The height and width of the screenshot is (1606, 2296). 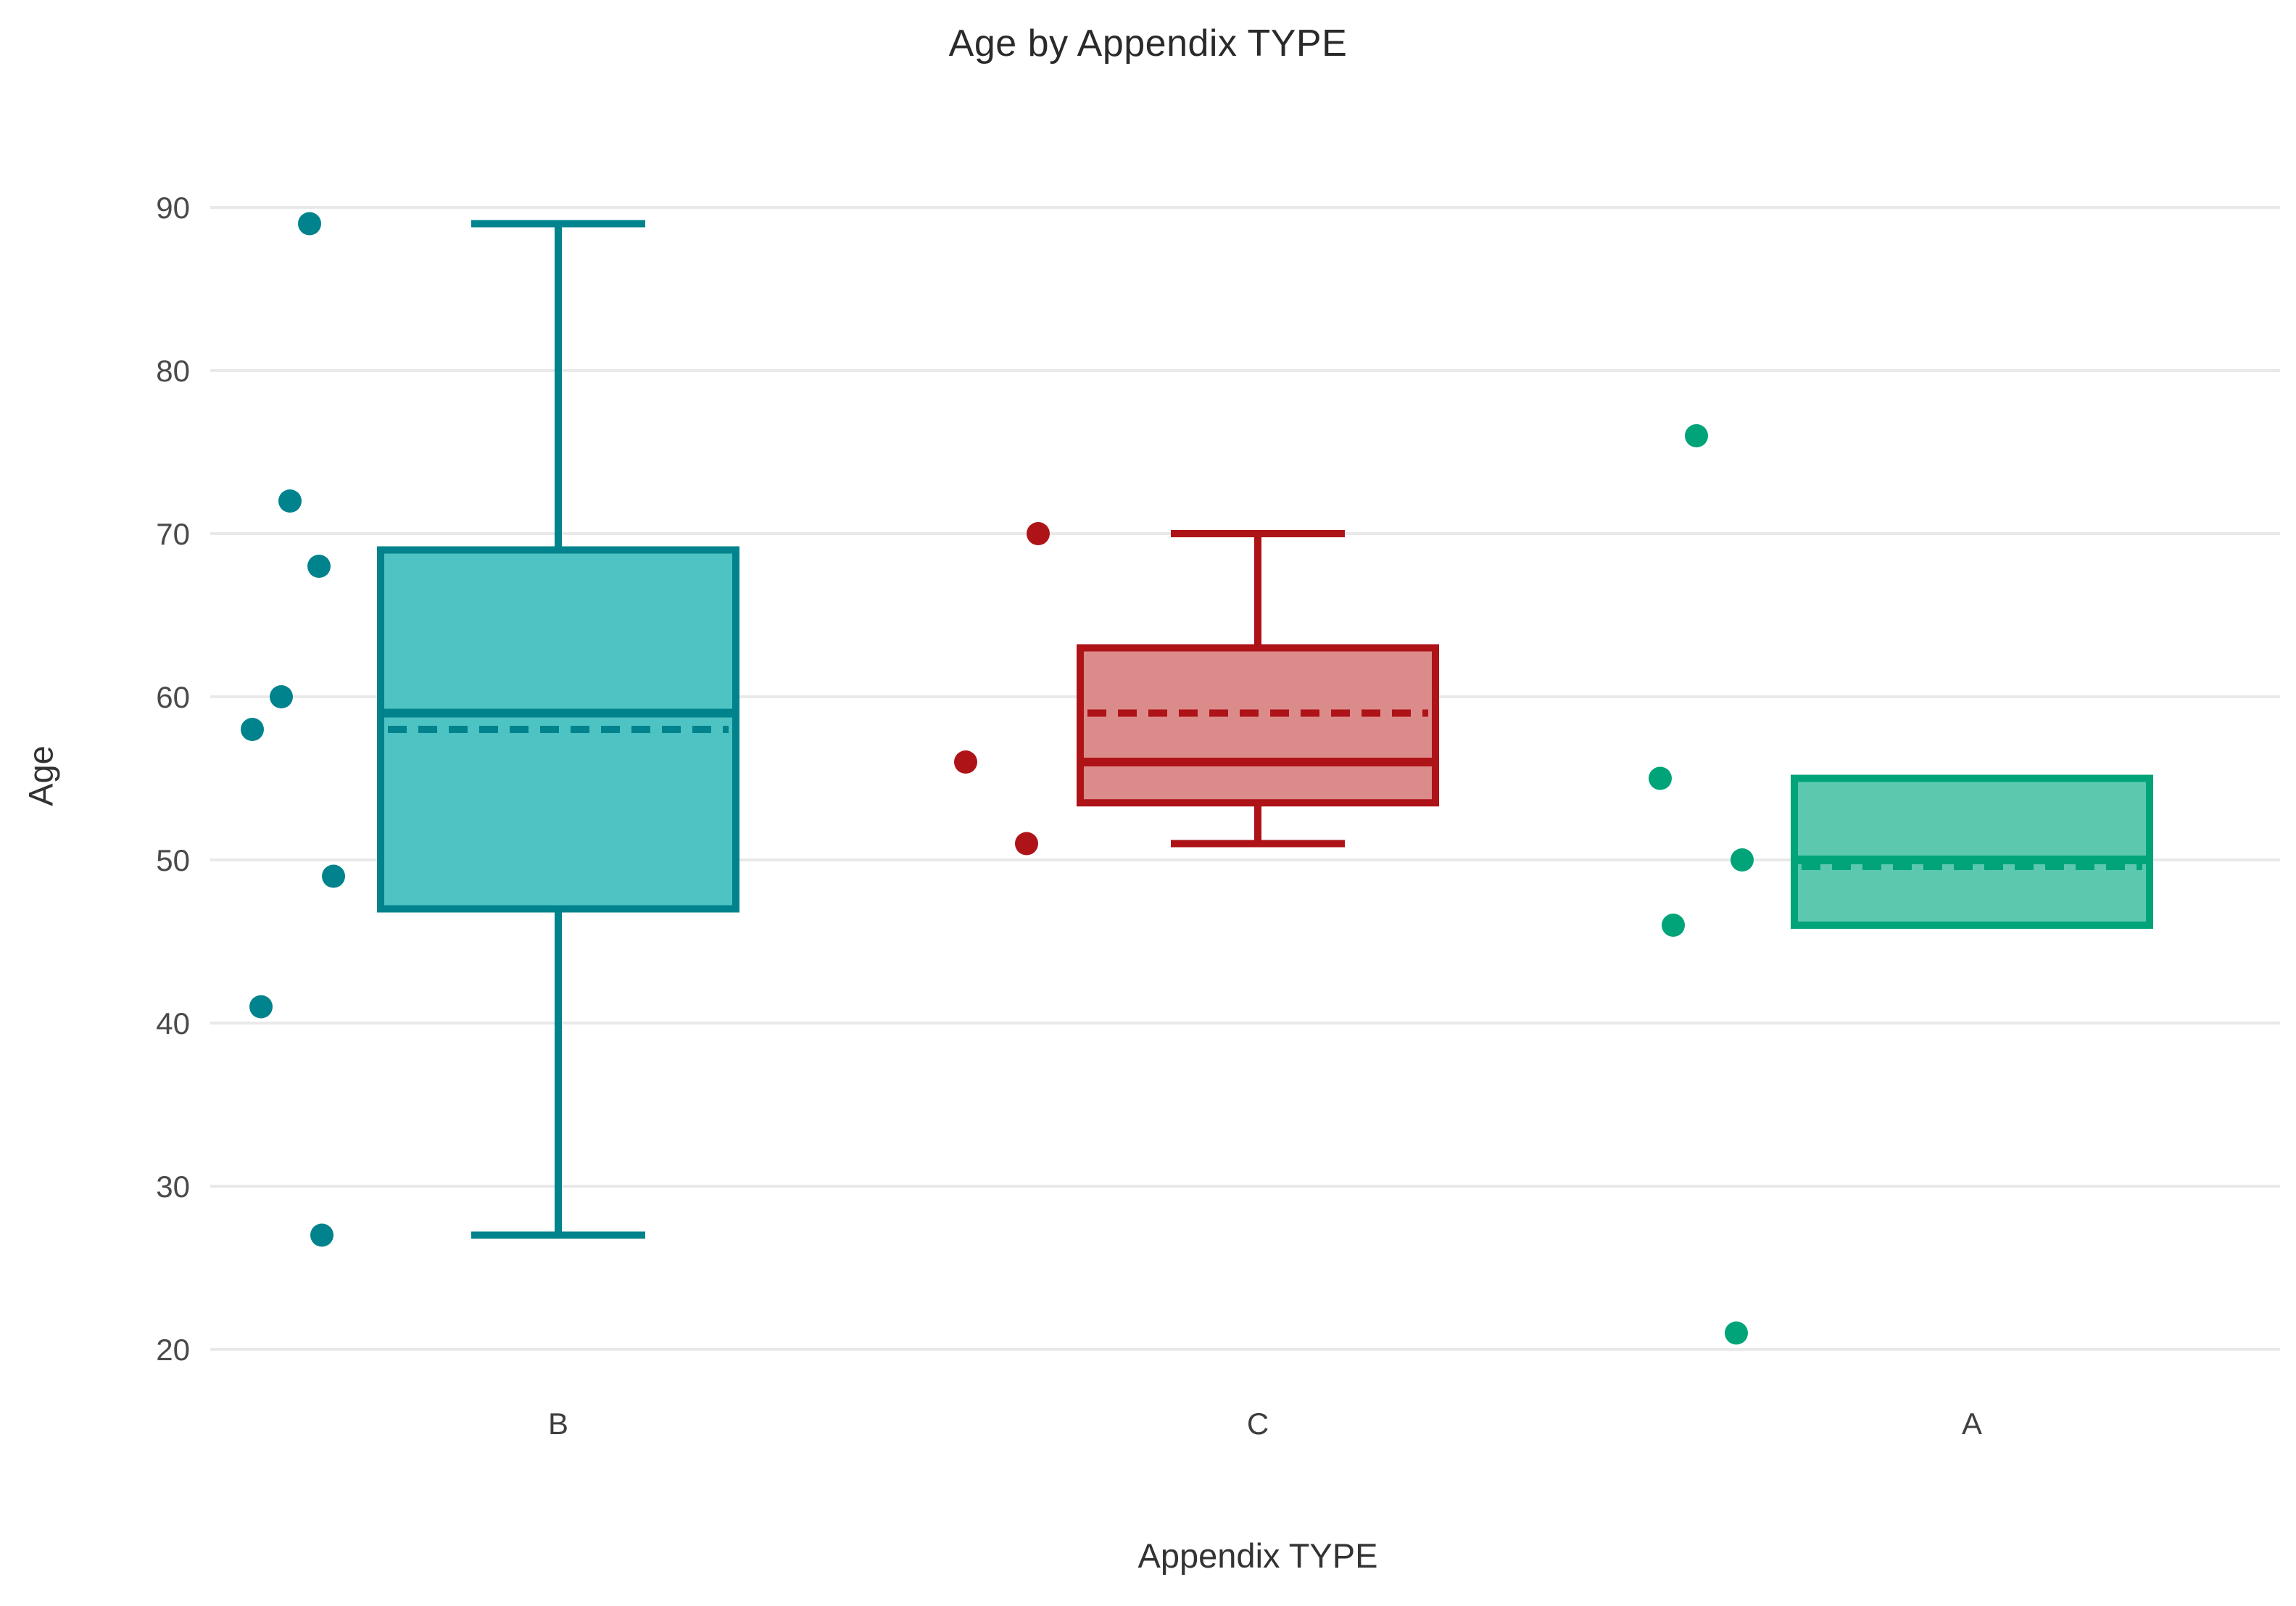 What do you see at coordinates (173, 1350) in the screenshot?
I see `y-tick-label-20: 20` at bounding box center [173, 1350].